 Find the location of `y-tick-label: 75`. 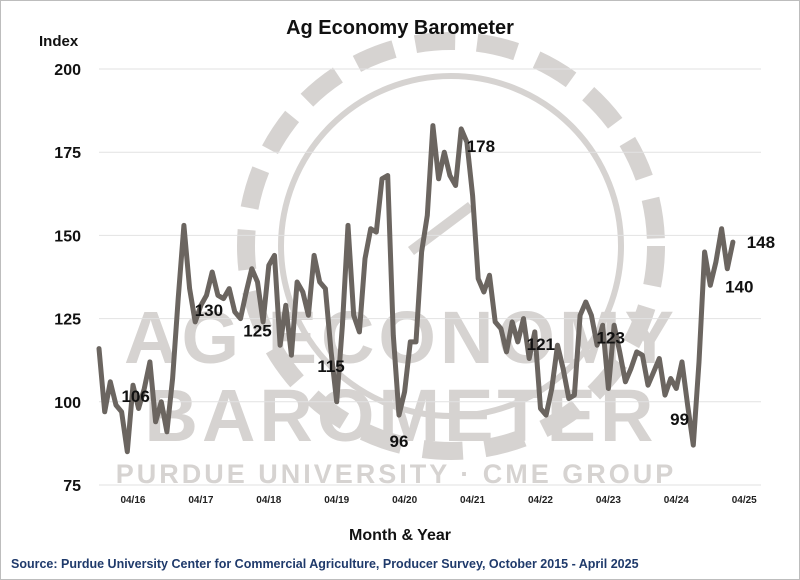

y-tick-label: 75 is located at coordinates (72, 486).